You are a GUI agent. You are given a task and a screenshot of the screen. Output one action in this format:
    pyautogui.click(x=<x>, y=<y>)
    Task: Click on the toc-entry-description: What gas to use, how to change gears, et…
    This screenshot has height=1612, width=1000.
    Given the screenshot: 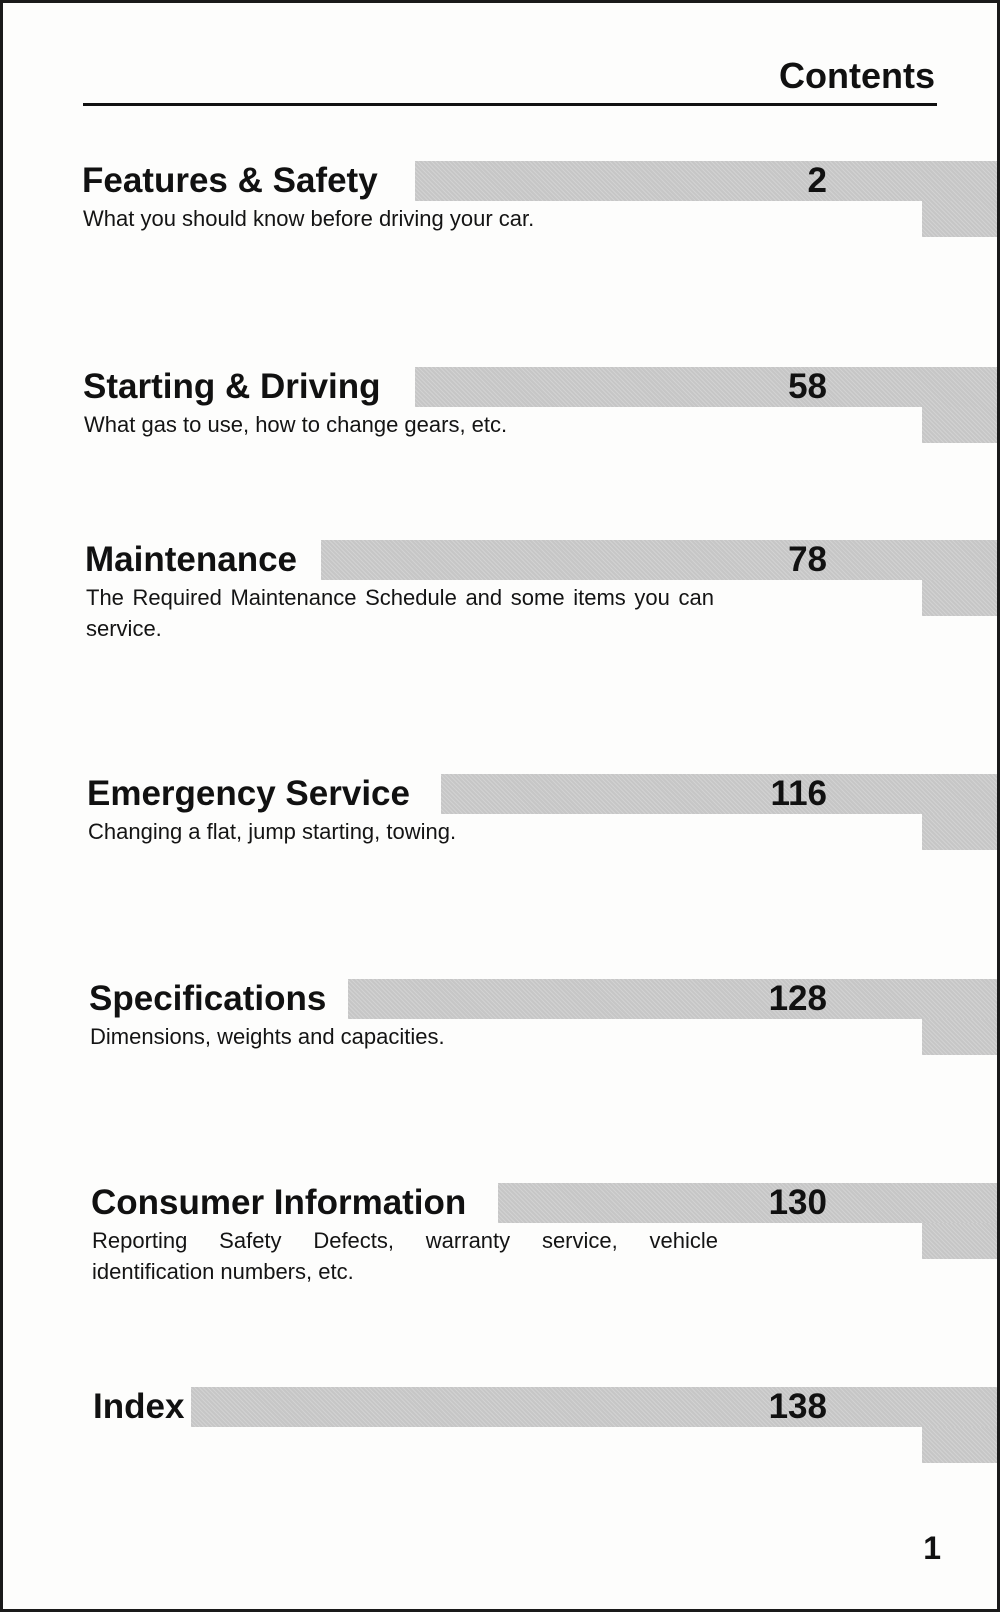 What is the action you would take?
    pyautogui.click(x=296, y=424)
    